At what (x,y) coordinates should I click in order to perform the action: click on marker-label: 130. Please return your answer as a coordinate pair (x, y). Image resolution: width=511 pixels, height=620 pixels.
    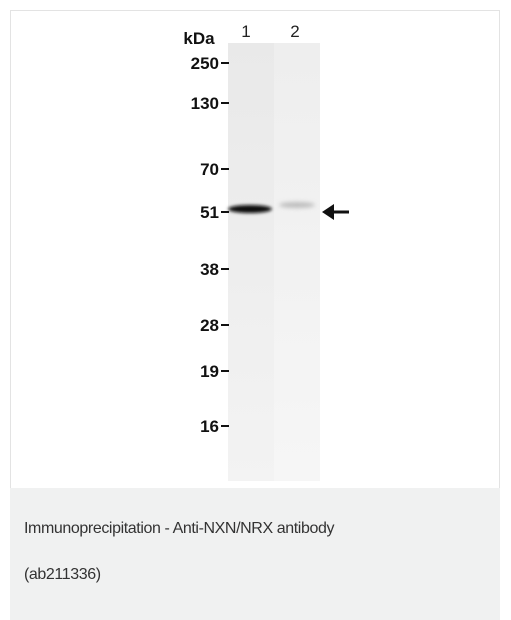
    Looking at the image, I should click on (205, 103).